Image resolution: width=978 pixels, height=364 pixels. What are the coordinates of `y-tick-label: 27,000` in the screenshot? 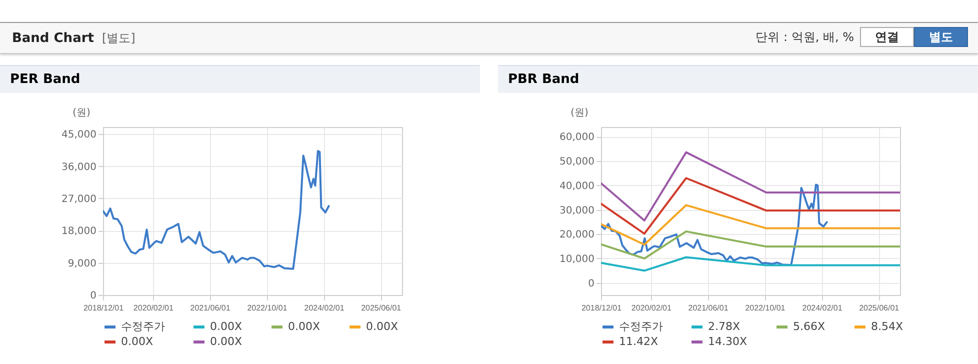 It's located at (79, 199).